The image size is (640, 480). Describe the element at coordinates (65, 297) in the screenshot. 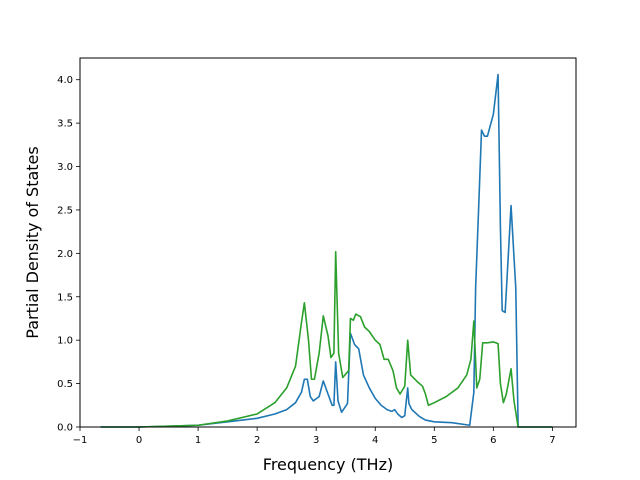

I see `y-tick-label: 1.5` at that location.